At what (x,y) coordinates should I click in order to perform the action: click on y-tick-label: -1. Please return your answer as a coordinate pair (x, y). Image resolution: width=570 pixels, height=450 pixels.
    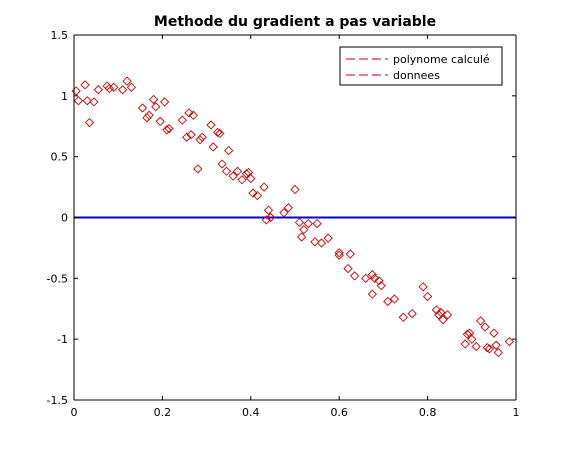
    Looking at the image, I should click on (62, 339).